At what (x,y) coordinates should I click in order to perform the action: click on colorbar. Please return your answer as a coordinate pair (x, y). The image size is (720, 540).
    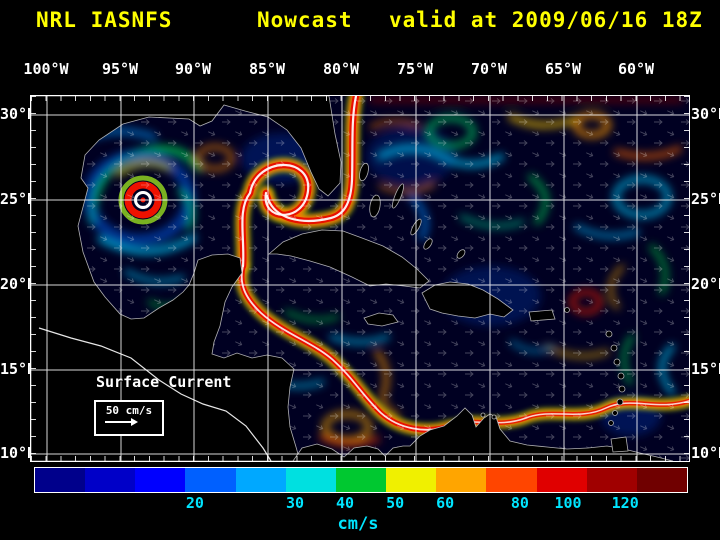
    Looking at the image, I should click on (361, 480).